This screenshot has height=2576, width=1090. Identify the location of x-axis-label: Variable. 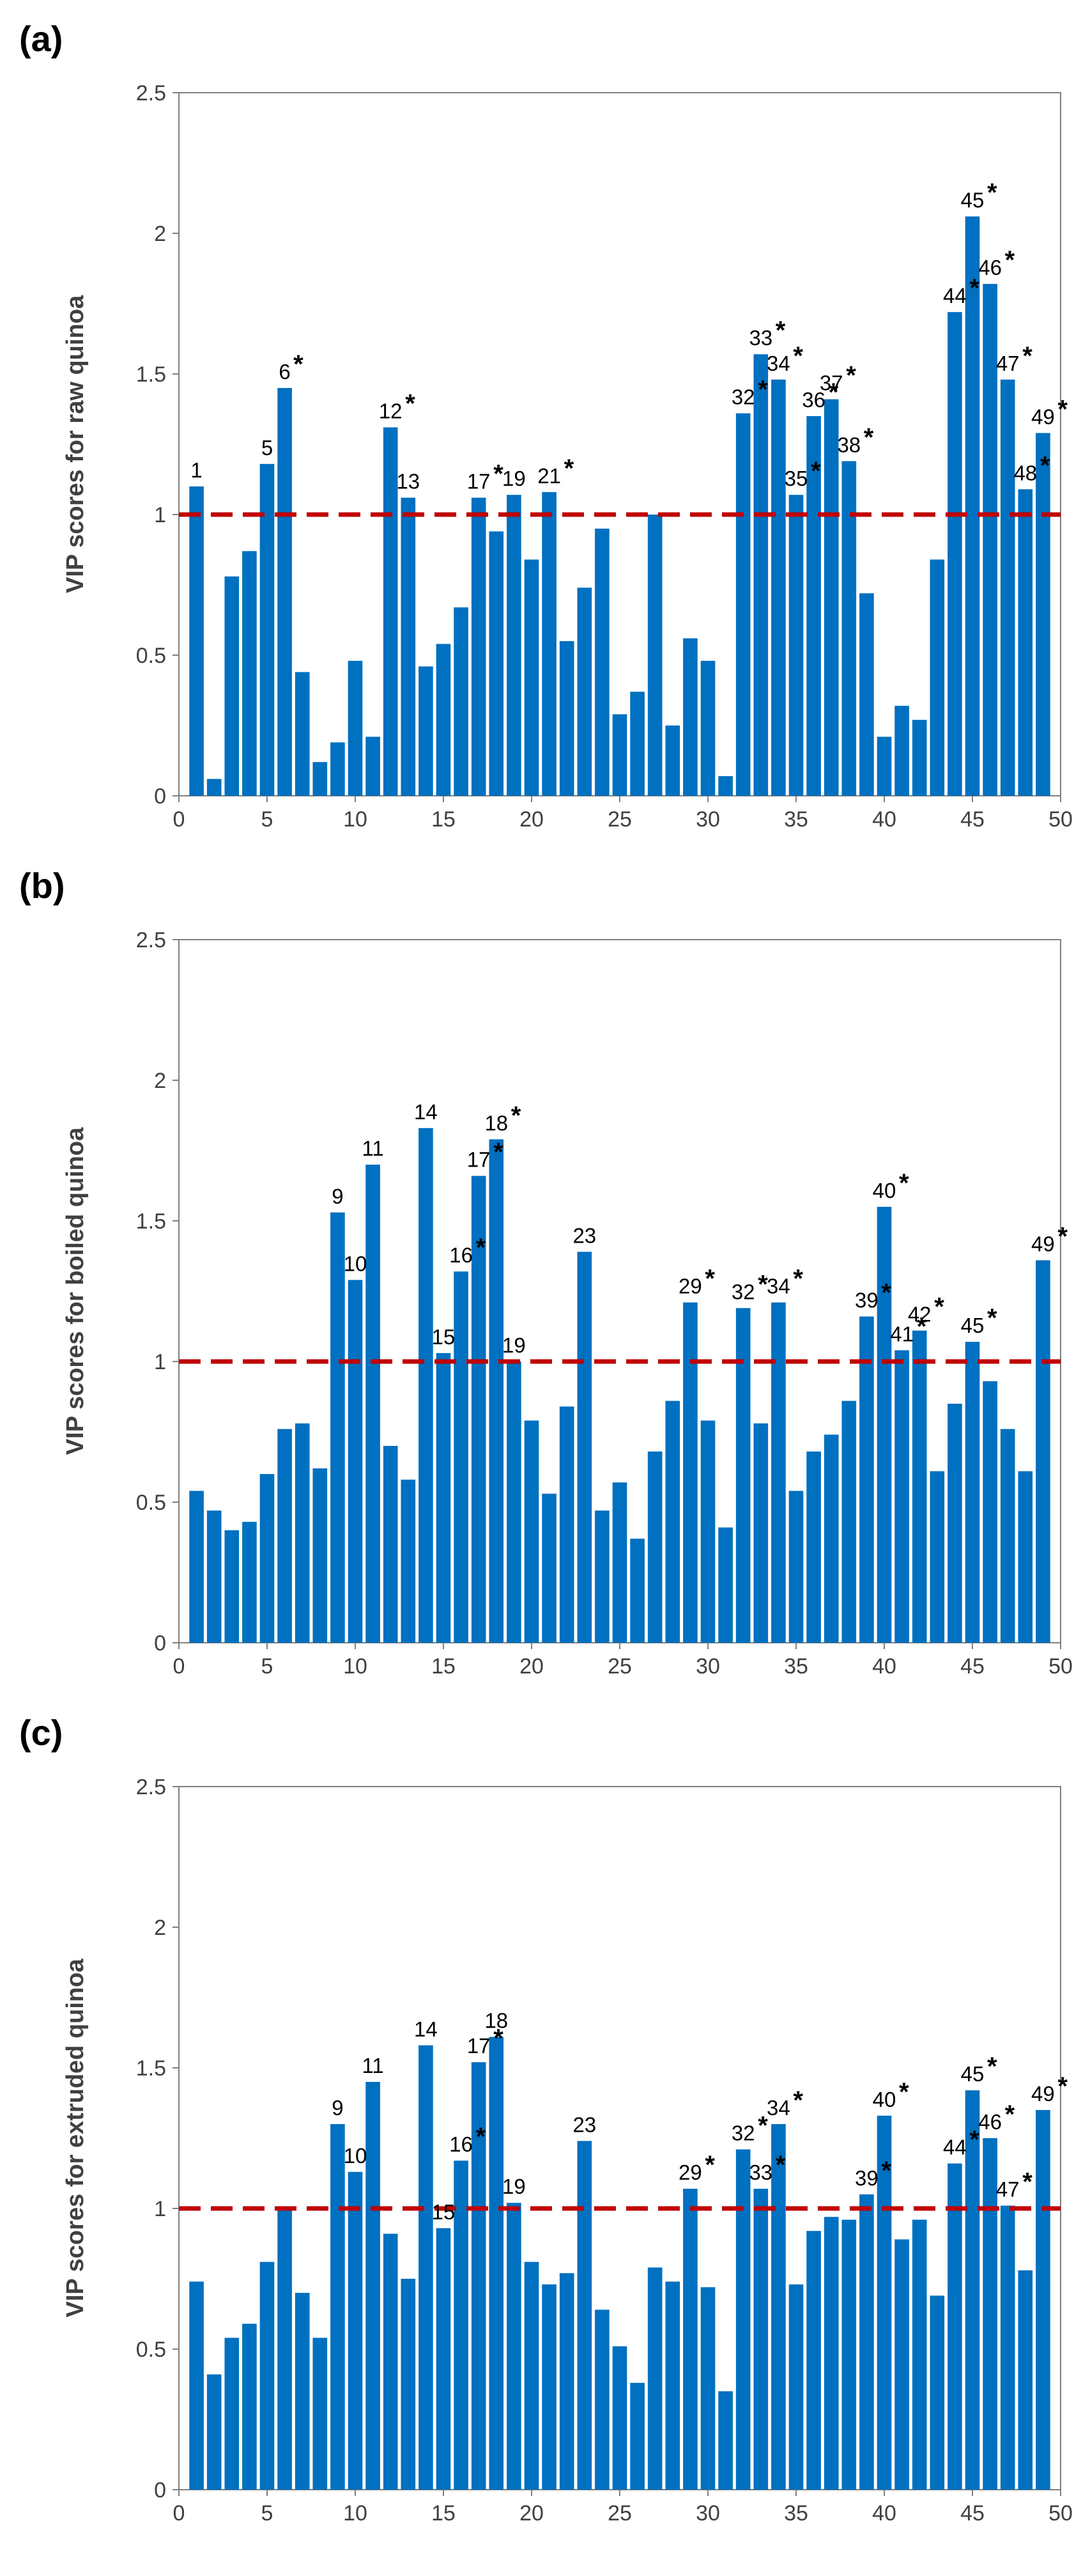
(619, 843).